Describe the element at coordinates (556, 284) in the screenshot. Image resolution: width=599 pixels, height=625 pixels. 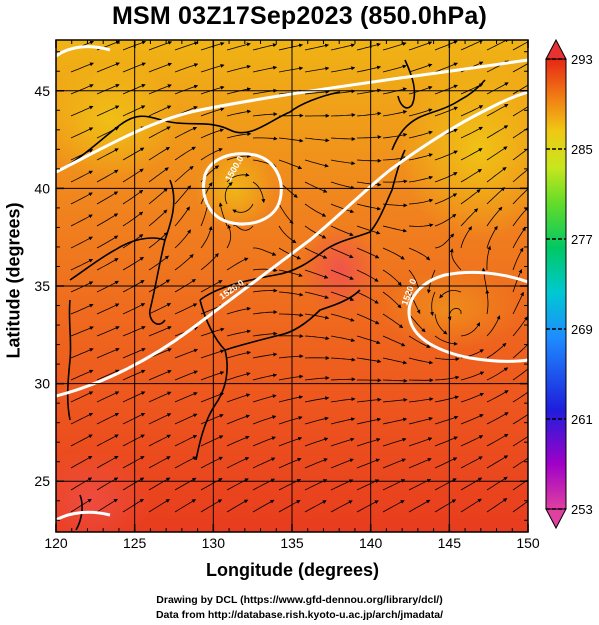
I see `colorbar-ramp` at that location.